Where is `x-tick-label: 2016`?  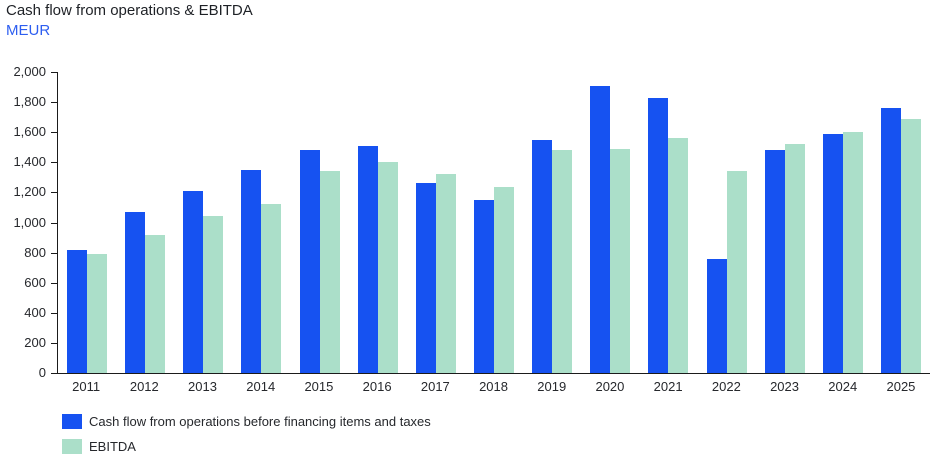
x-tick-label: 2016 is located at coordinates (377, 386).